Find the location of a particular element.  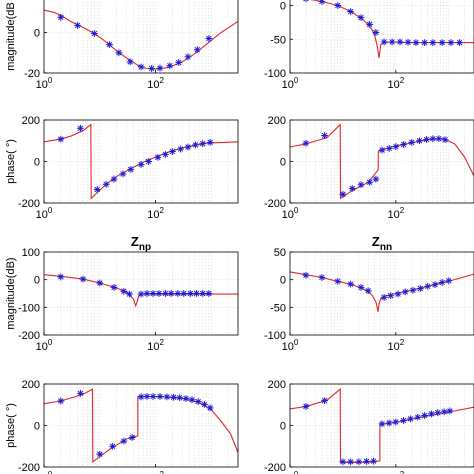

y-axis-label: magnitude(dB is located at coordinates (11, 36).